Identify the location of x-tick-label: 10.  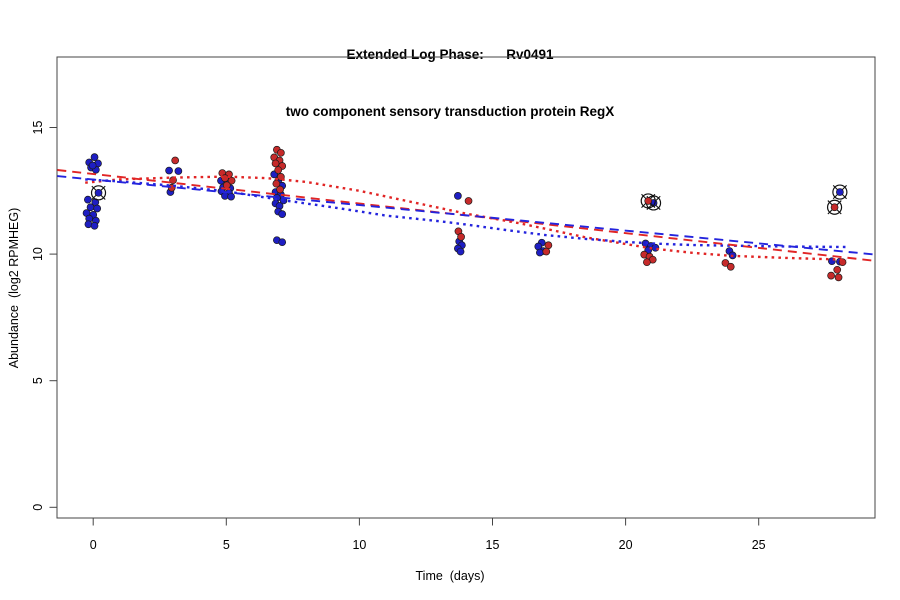
(359, 545).